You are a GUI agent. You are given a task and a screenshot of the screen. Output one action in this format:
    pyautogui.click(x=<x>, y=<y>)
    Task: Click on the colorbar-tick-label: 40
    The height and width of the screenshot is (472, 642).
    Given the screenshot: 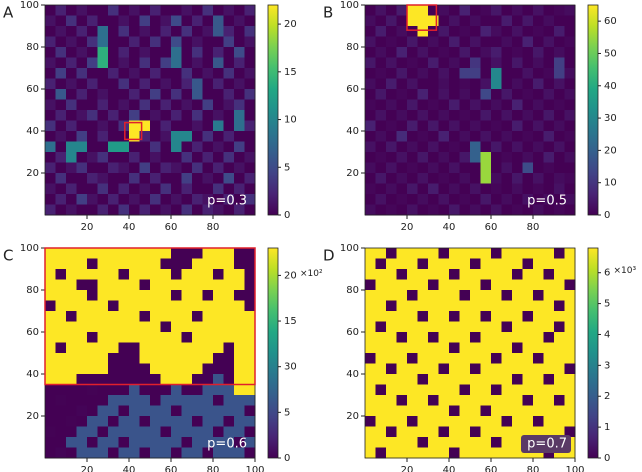 What is the action you would take?
    pyautogui.click(x=610, y=86)
    